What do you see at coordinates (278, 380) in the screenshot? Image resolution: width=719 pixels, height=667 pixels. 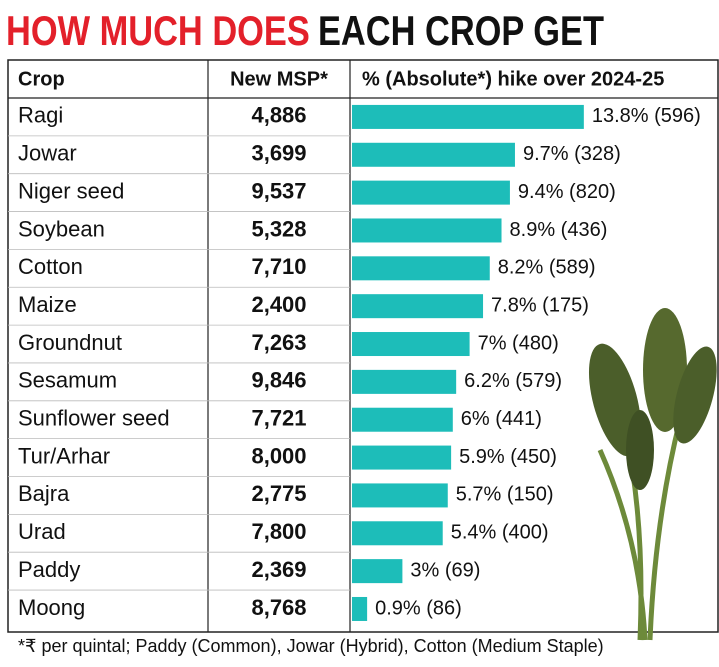 I see `msp-value: 9,846` at bounding box center [278, 380].